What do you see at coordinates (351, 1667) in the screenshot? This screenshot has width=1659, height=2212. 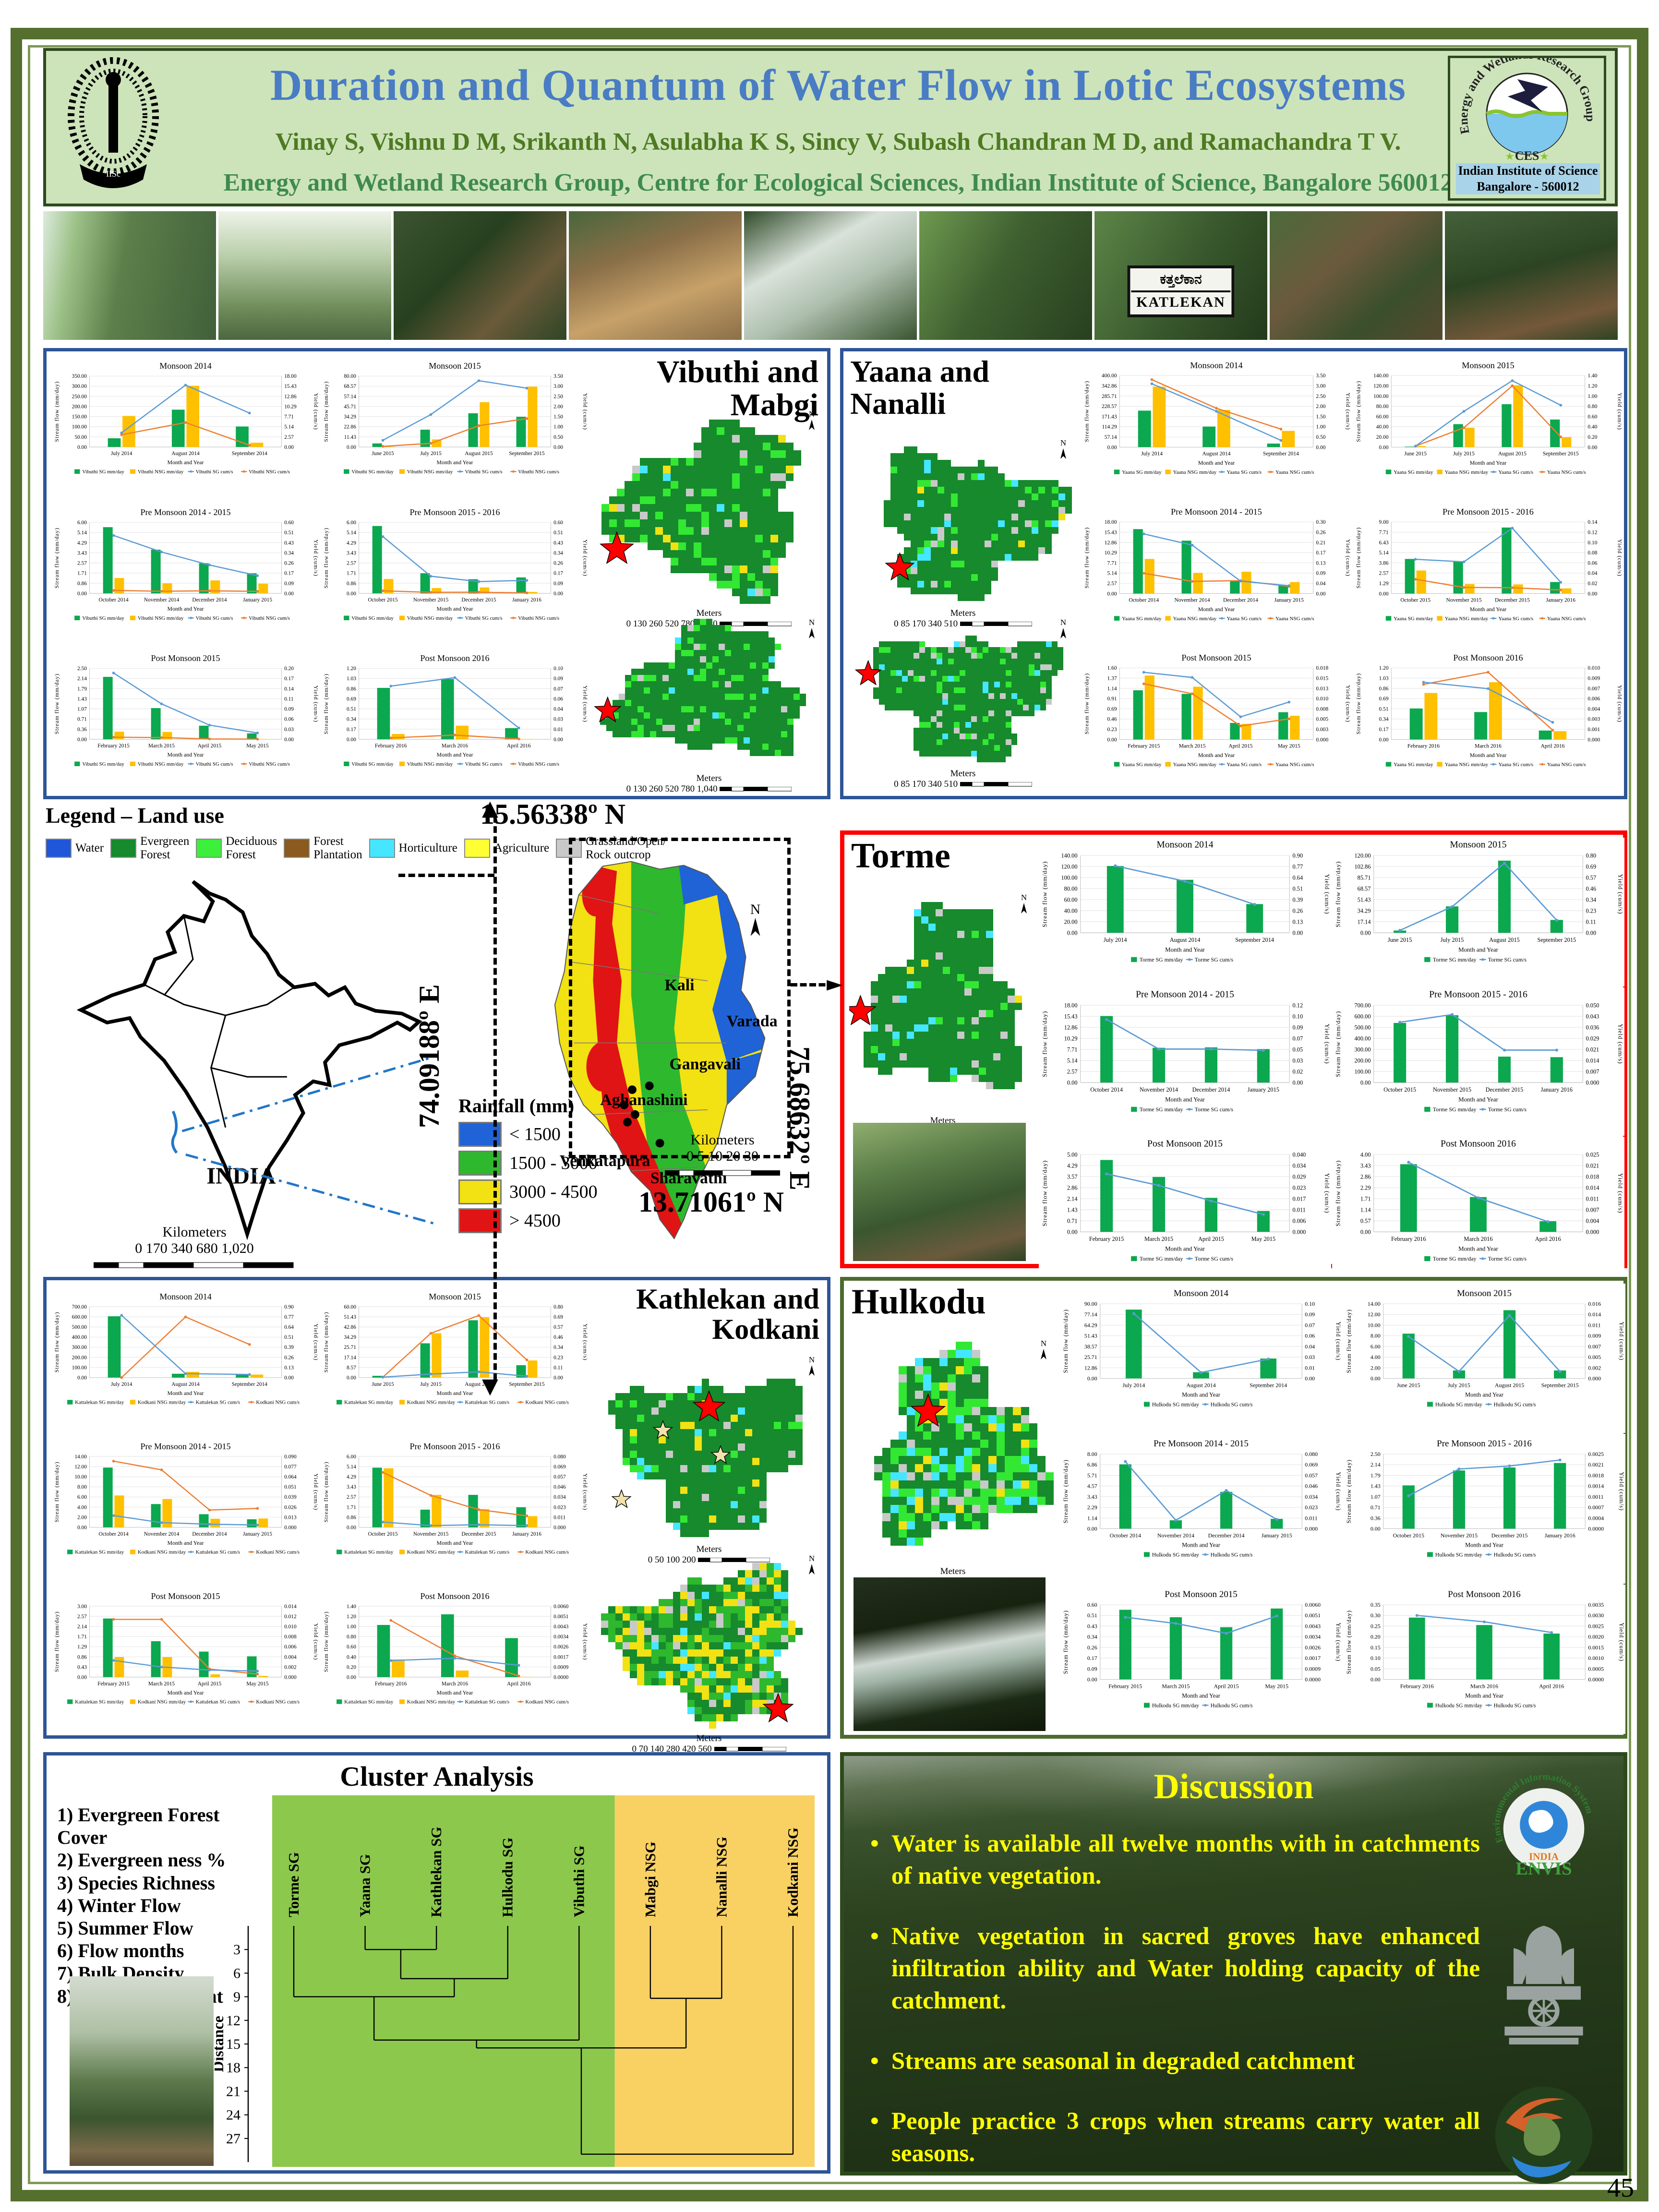 I see `svg-text: 0.20` at bounding box center [351, 1667].